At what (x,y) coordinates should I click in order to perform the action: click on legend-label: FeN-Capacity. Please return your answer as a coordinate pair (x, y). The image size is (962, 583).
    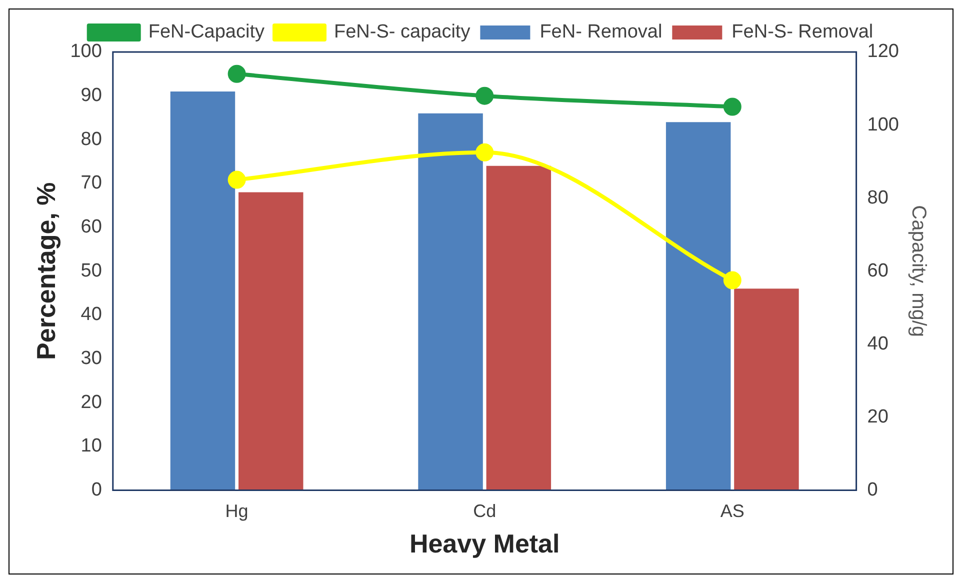
    Looking at the image, I should click on (206, 32).